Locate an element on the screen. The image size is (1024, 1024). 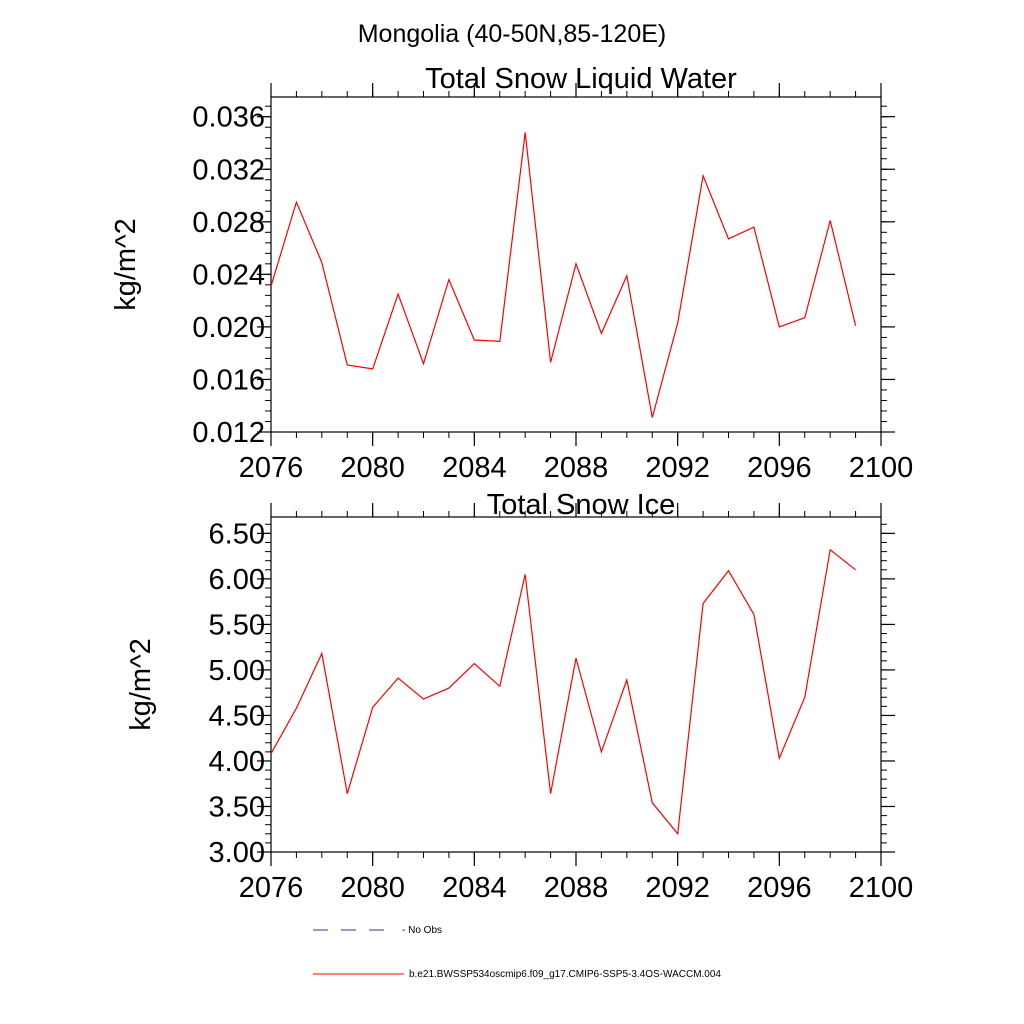
y-tick-label: 4.00 is located at coordinates (237, 762).